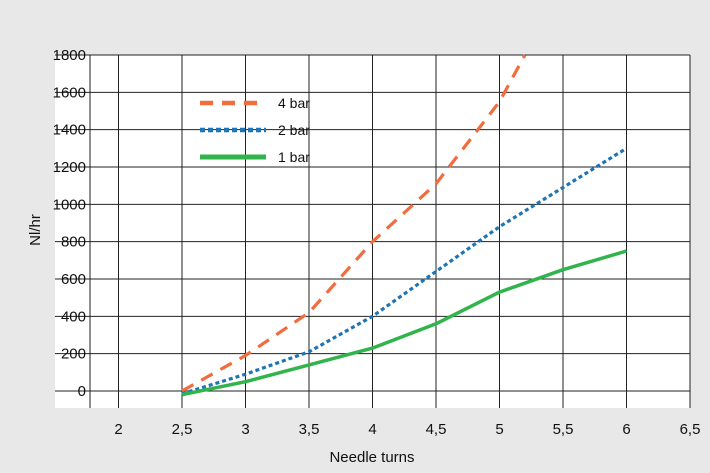 Image resolution: width=710 pixels, height=473 pixels. What do you see at coordinates (372, 429) in the screenshot?
I see `x-tick-label: 4` at bounding box center [372, 429].